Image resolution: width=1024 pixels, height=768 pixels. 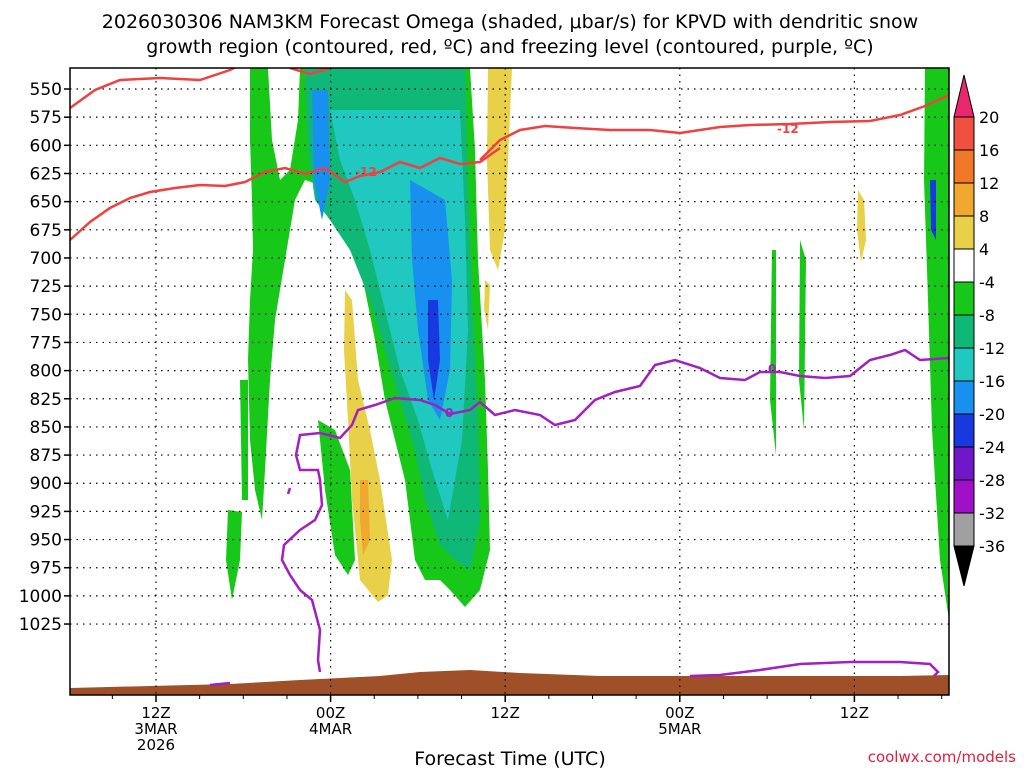 I want to click on y-tick-label: 825, so click(x=46, y=400).